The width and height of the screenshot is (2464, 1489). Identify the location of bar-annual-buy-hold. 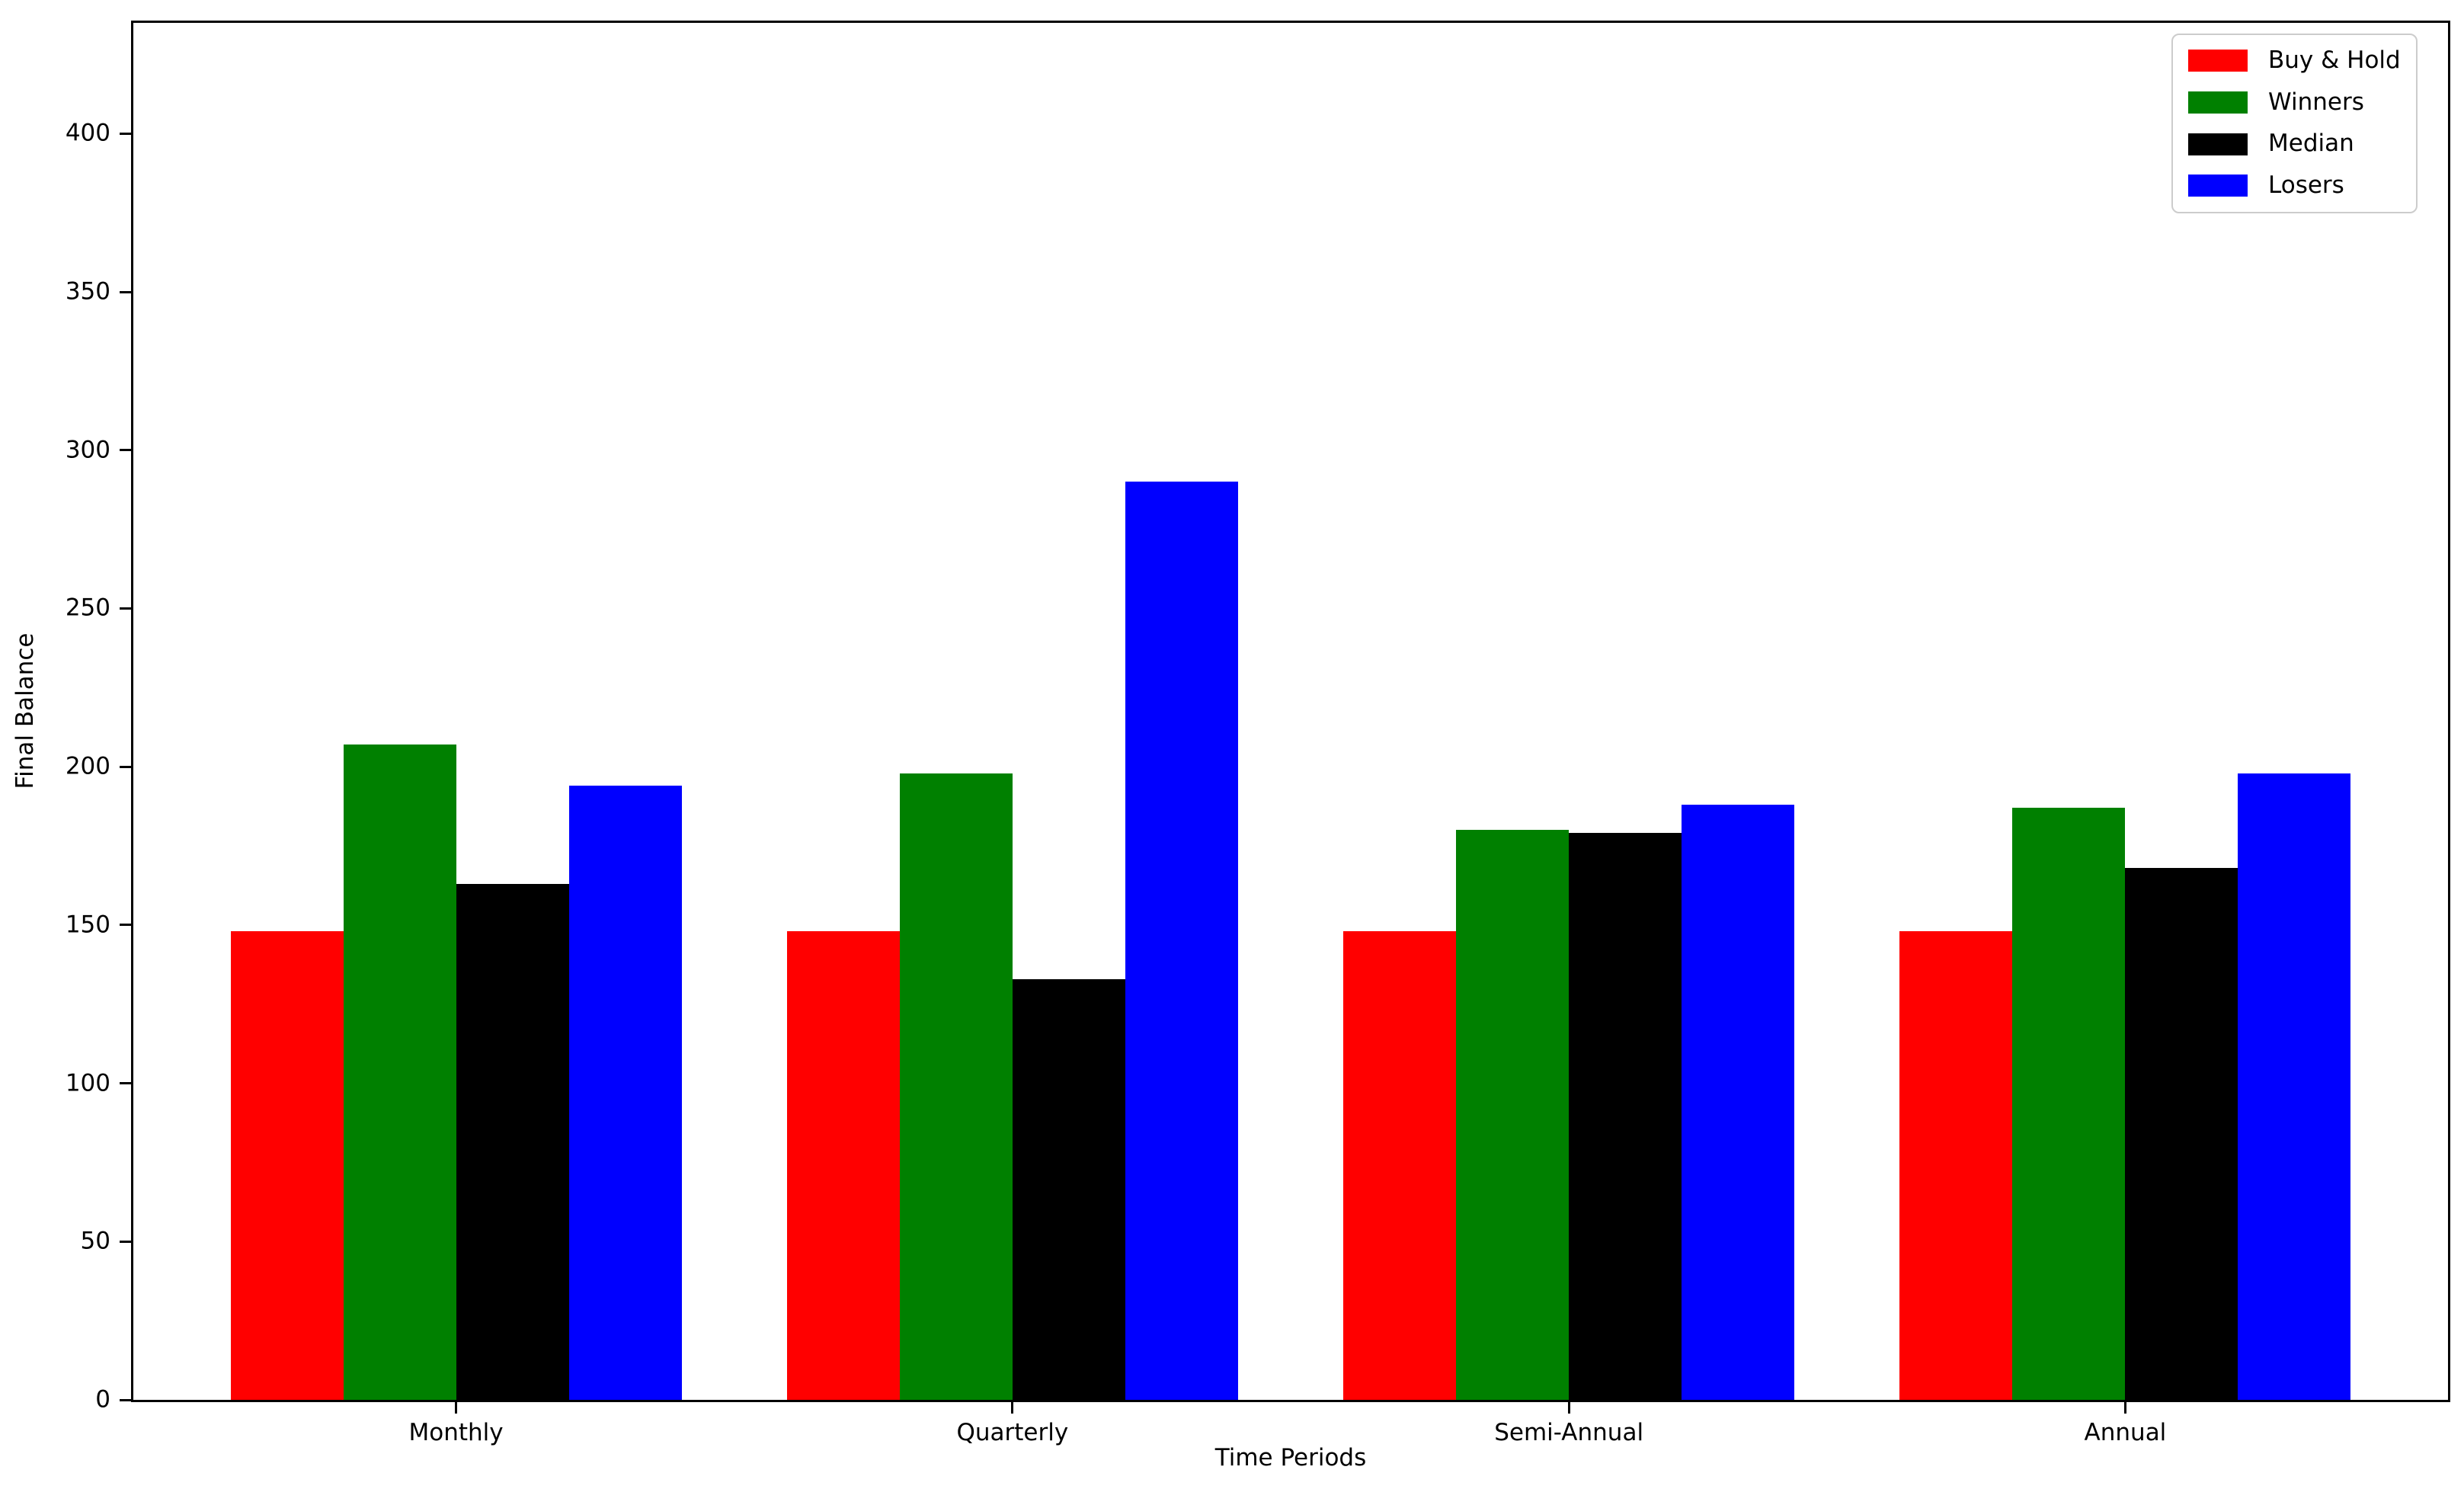
(1956, 1165).